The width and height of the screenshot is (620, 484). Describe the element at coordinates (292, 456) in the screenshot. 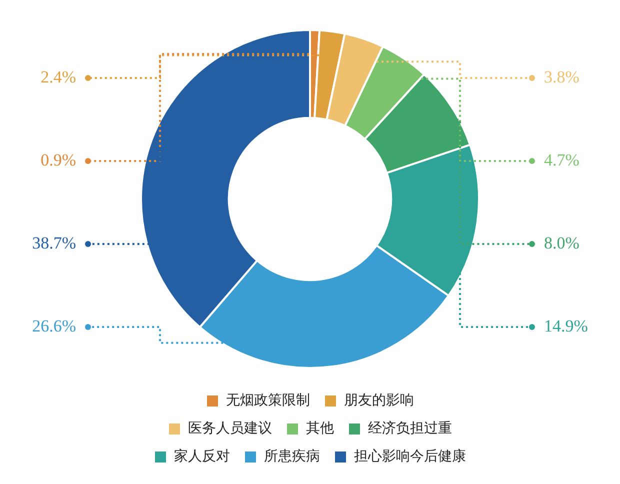

I see `legend-label: 所患疾病` at that location.